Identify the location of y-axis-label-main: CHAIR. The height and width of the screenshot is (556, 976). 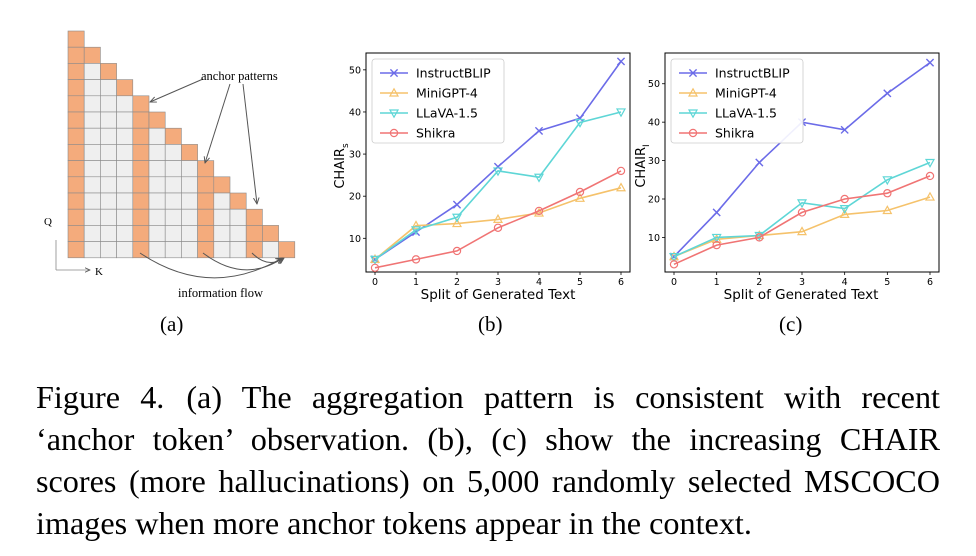
(641, 167).